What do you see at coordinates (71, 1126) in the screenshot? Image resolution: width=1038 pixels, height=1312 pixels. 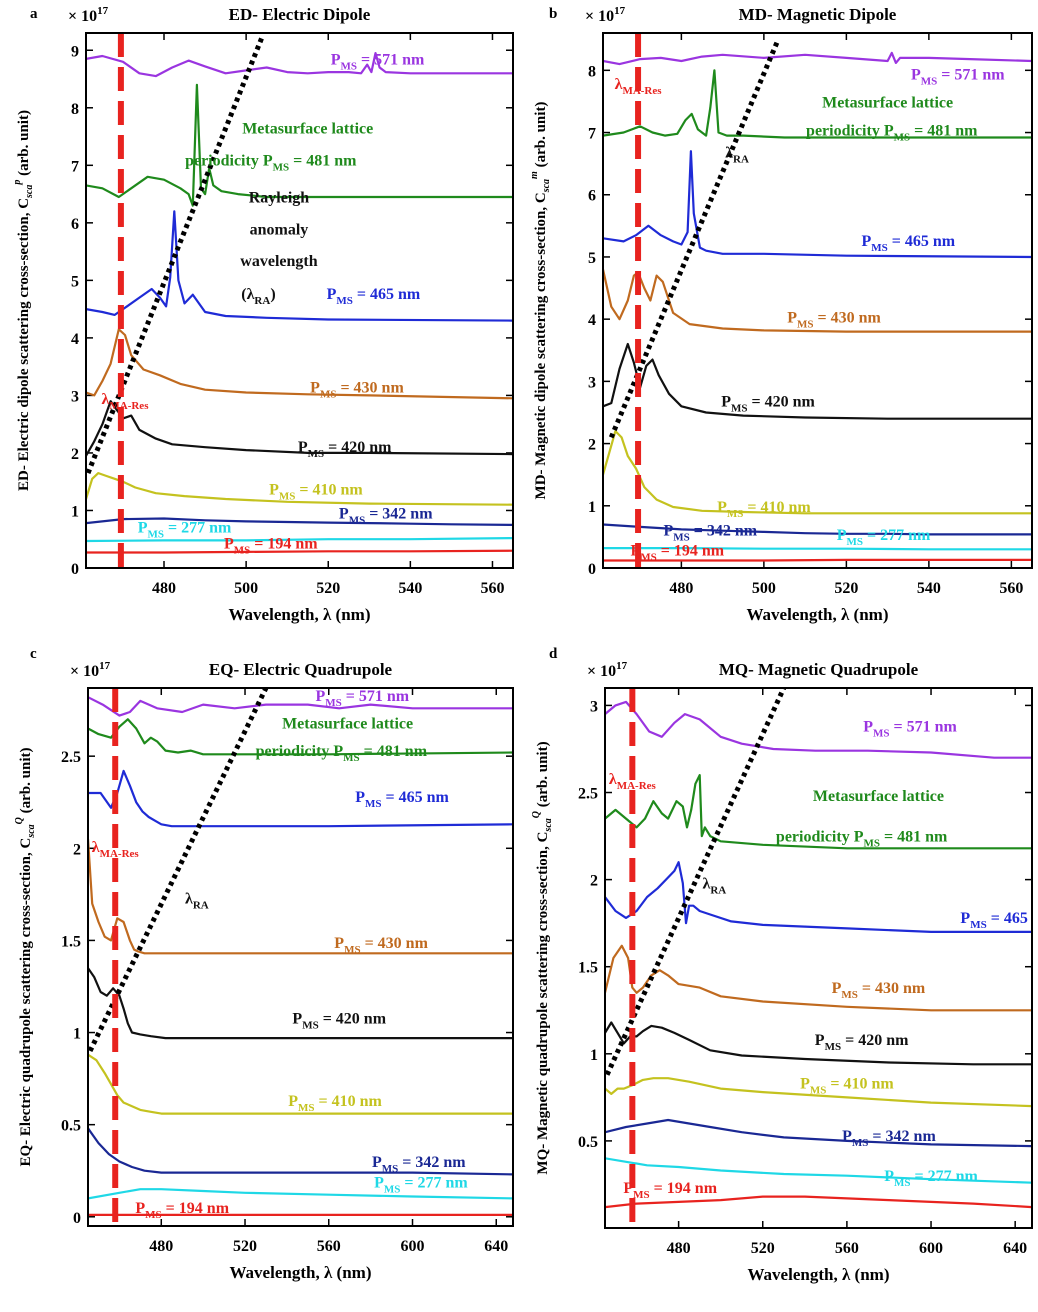 I see `y-tick-label: 0.5` at bounding box center [71, 1126].